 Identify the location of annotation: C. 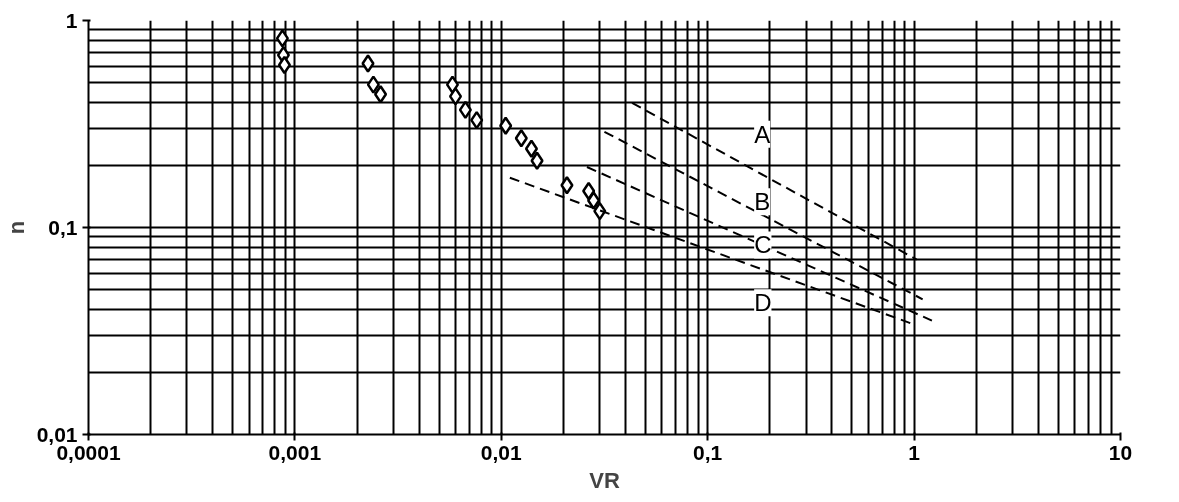
(763, 245).